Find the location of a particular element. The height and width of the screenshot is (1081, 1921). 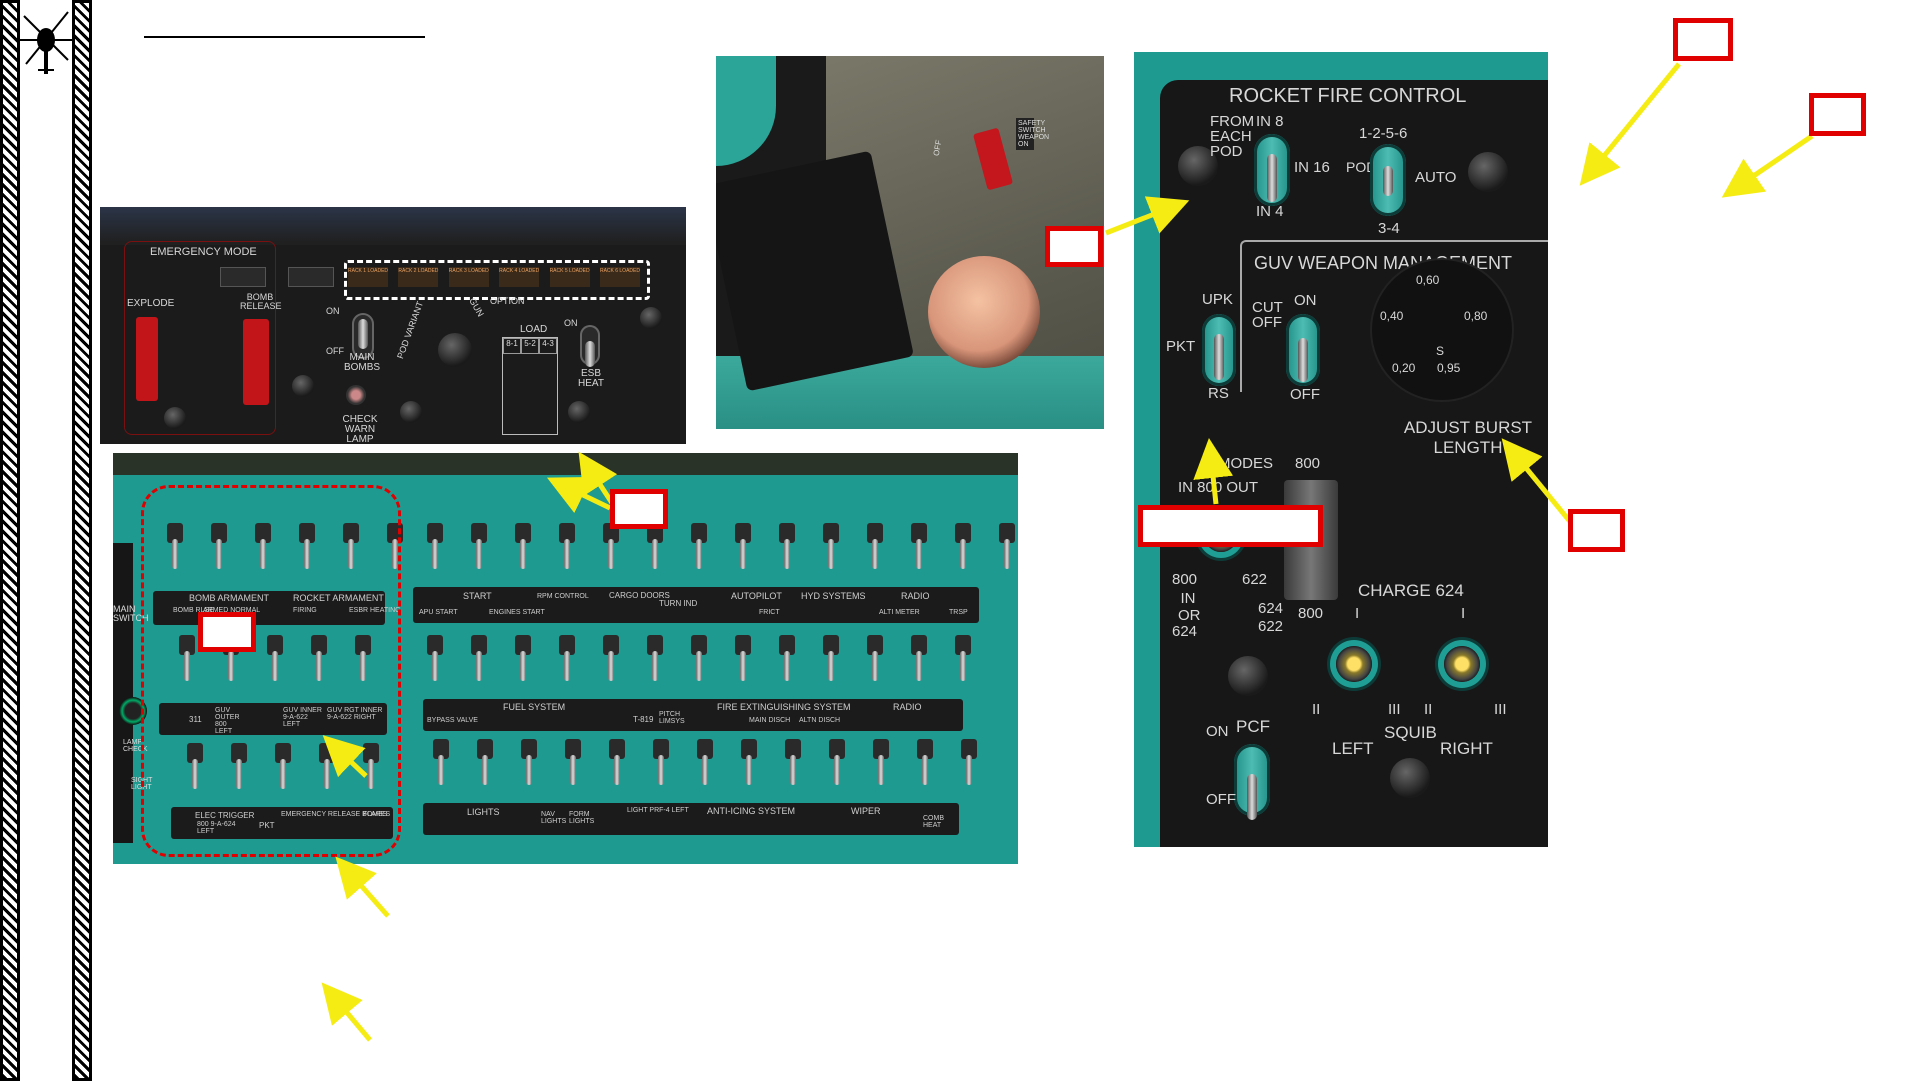

check-warn-lamp-button is located at coordinates (356, 395).